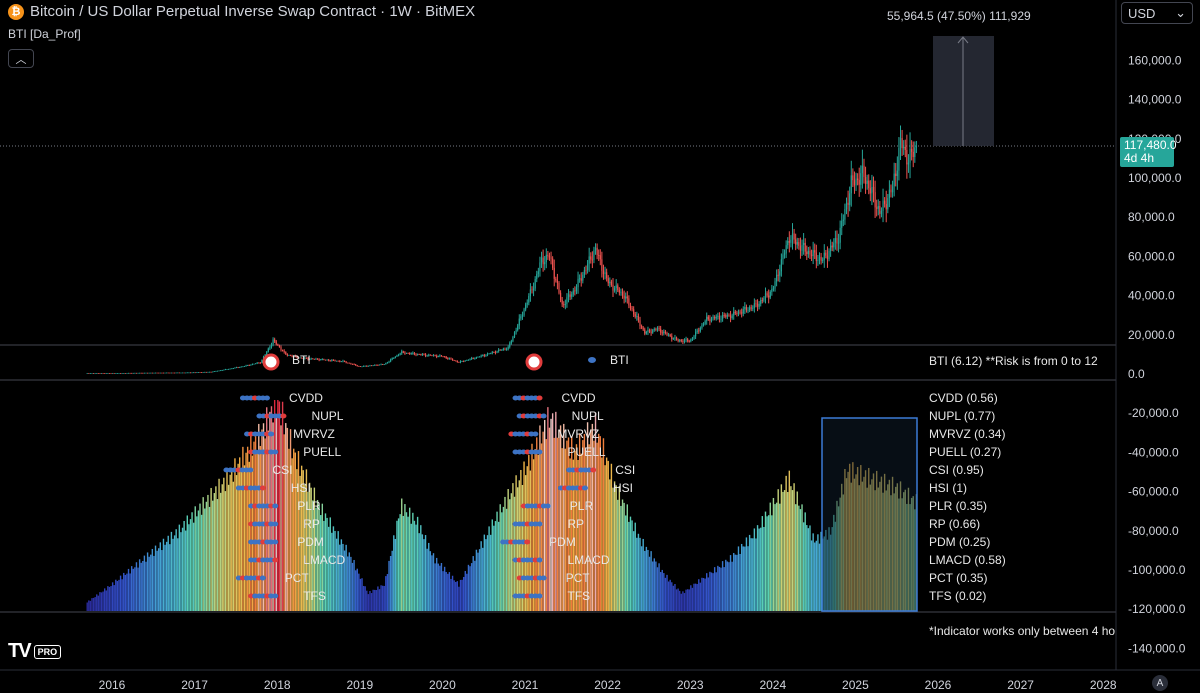 Image resolution: width=1200 pixels, height=693 pixels. What do you see at coordinates (1160, 683) in the screenshot?
I see `auto-scale-button: A` at bounding box center [1160, 683].